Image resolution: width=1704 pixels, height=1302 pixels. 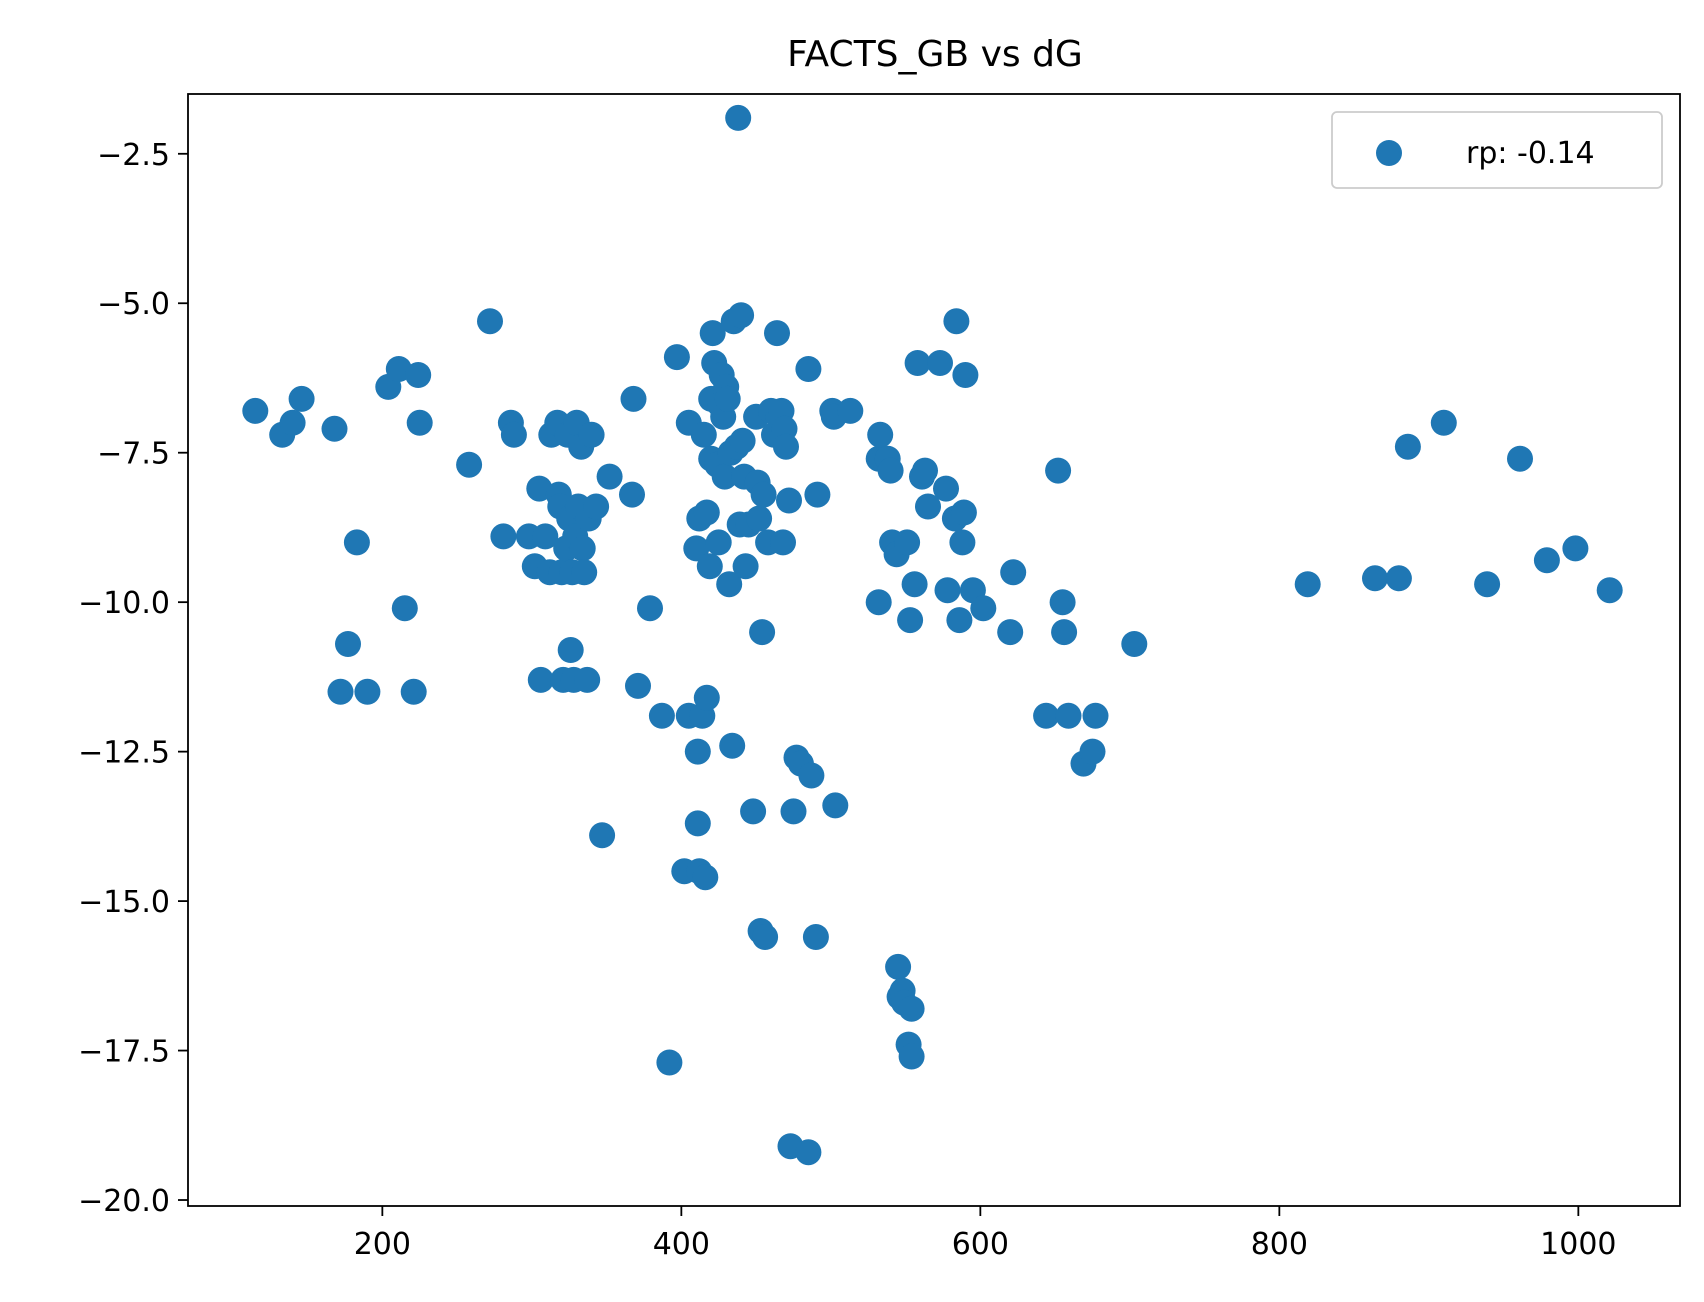 I want to click on legend-box, so click(x=1497, y=150).